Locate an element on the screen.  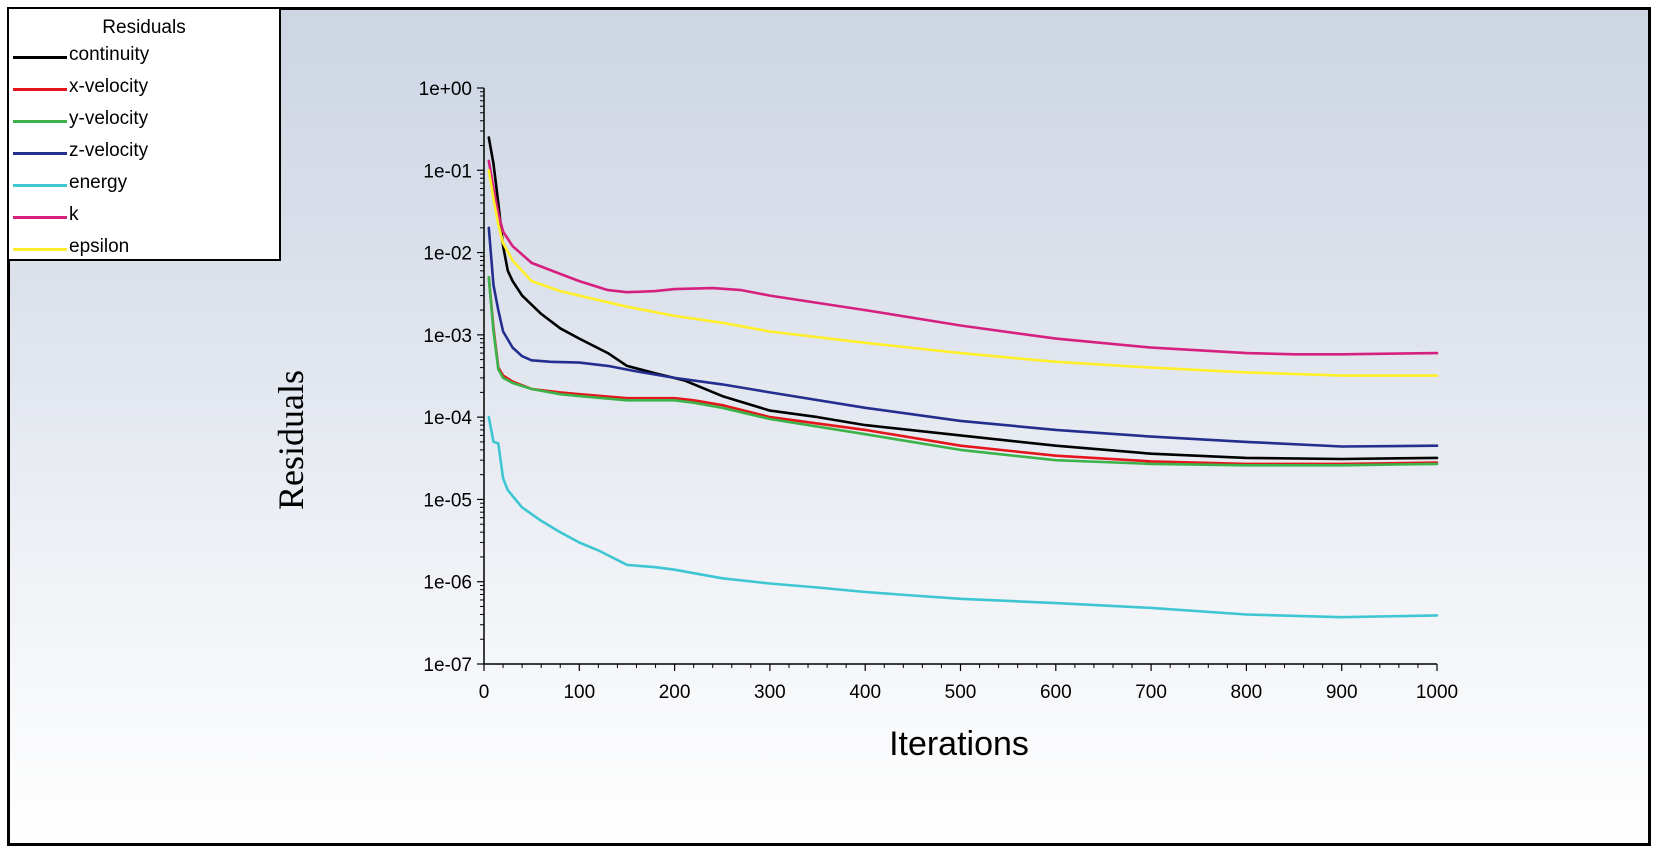
x-tick-label: 0 is located at coordinates (484, 692).